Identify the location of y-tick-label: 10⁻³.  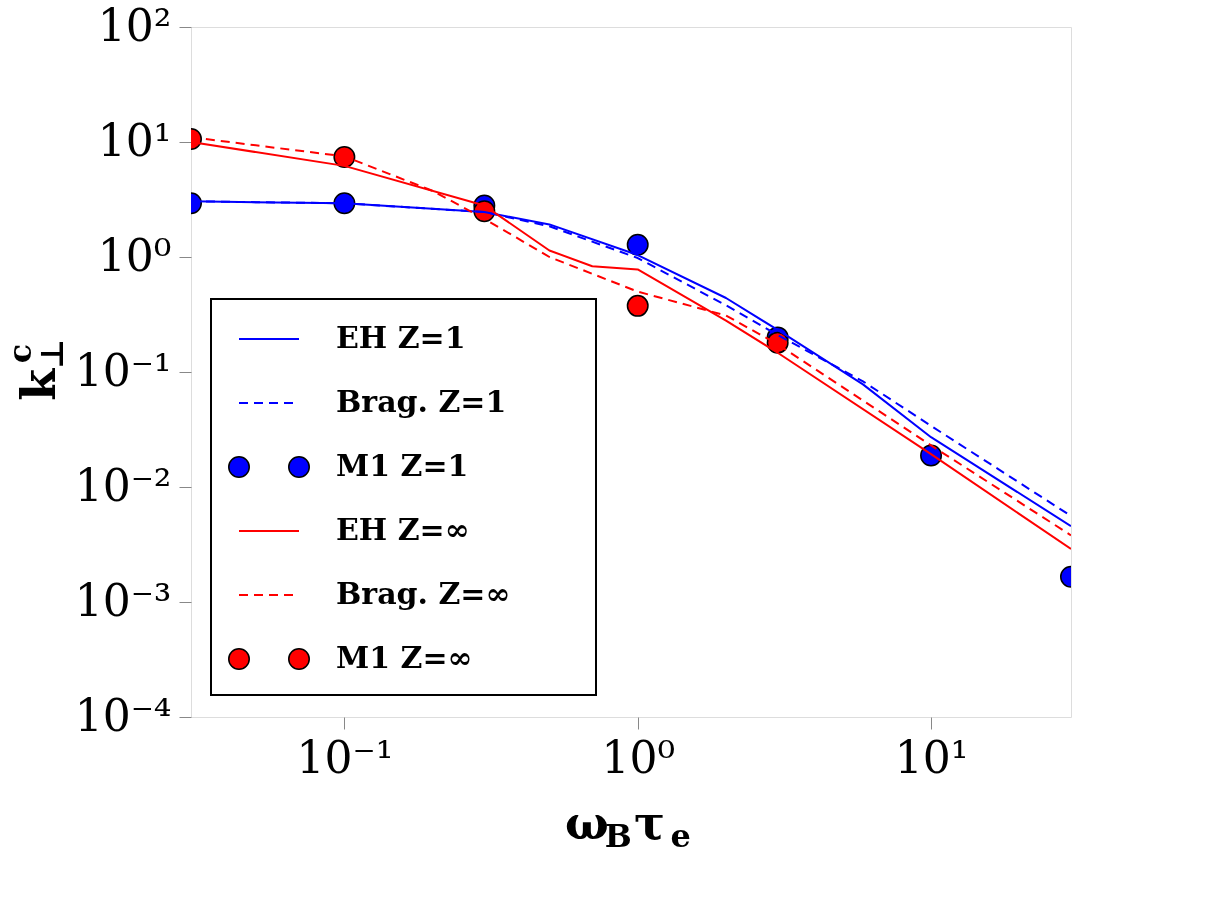
(123, 600).